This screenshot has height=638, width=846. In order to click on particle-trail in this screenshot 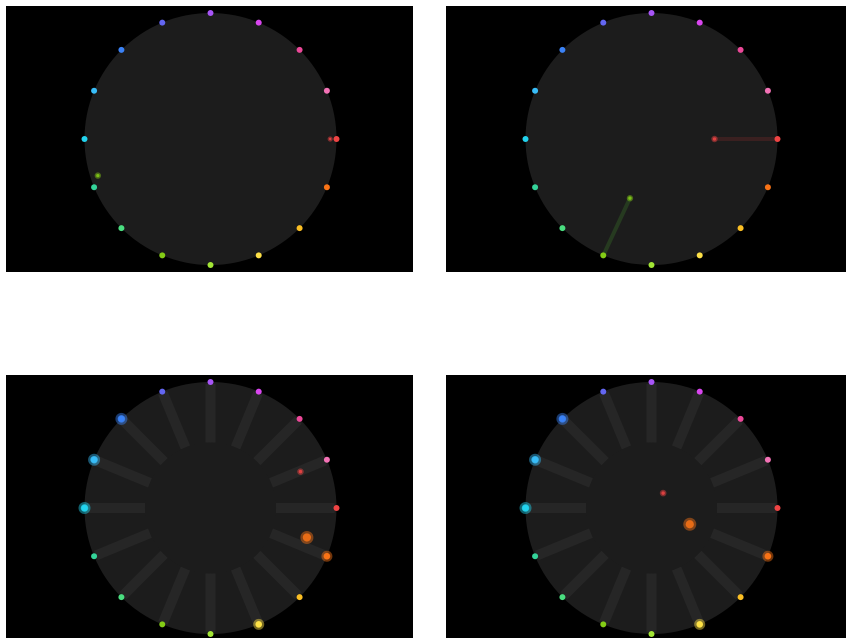, I will do `click(616, 227)`.